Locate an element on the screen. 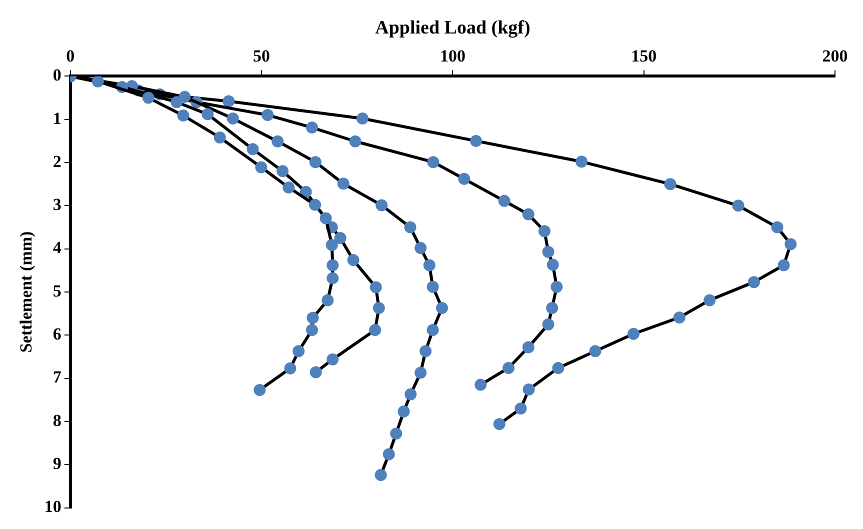  x-tick-label: 0 is located at coordinates (70, 56).